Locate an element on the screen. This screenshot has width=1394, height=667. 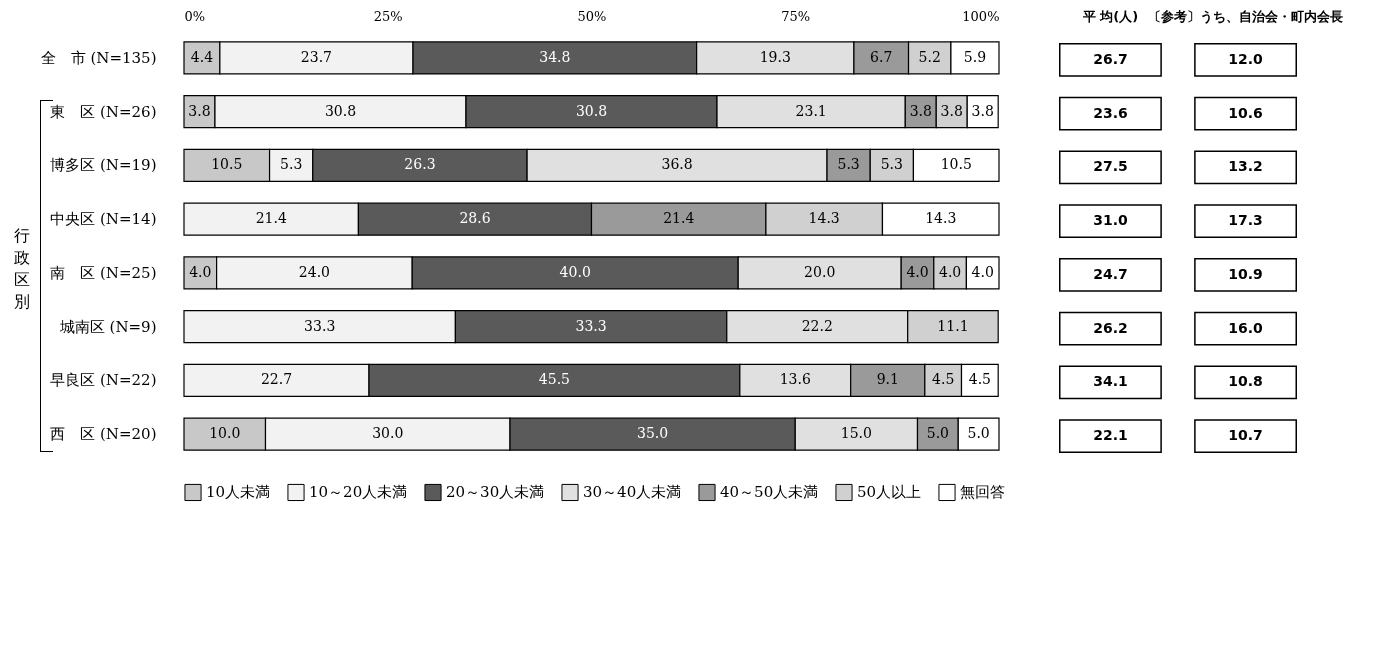
text: 12.0 is located at coordinates (1246, 58).